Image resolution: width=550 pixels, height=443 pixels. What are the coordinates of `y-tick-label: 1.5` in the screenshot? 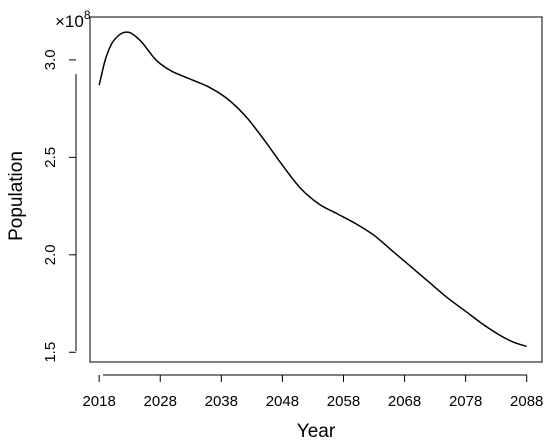 It's located at (50, 352).